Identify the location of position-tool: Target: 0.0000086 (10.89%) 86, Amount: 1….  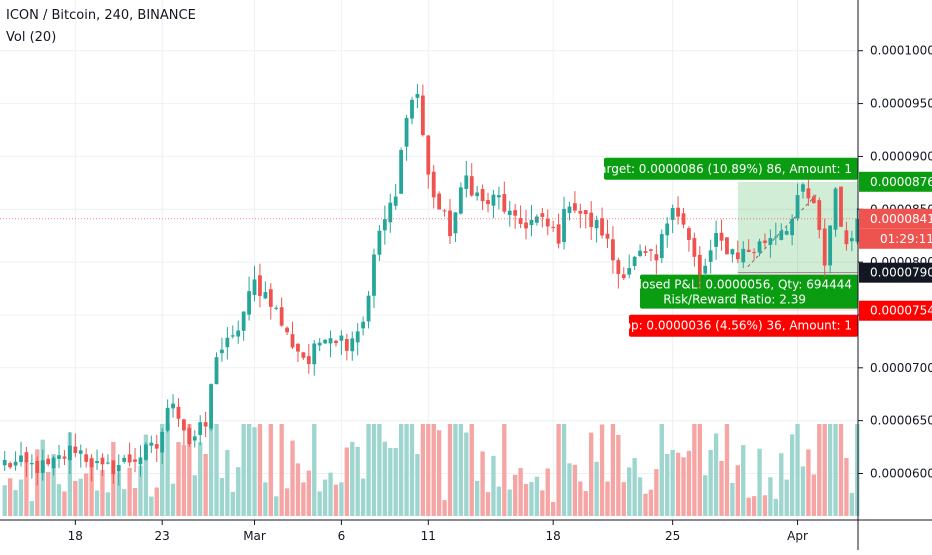
(725, 247).